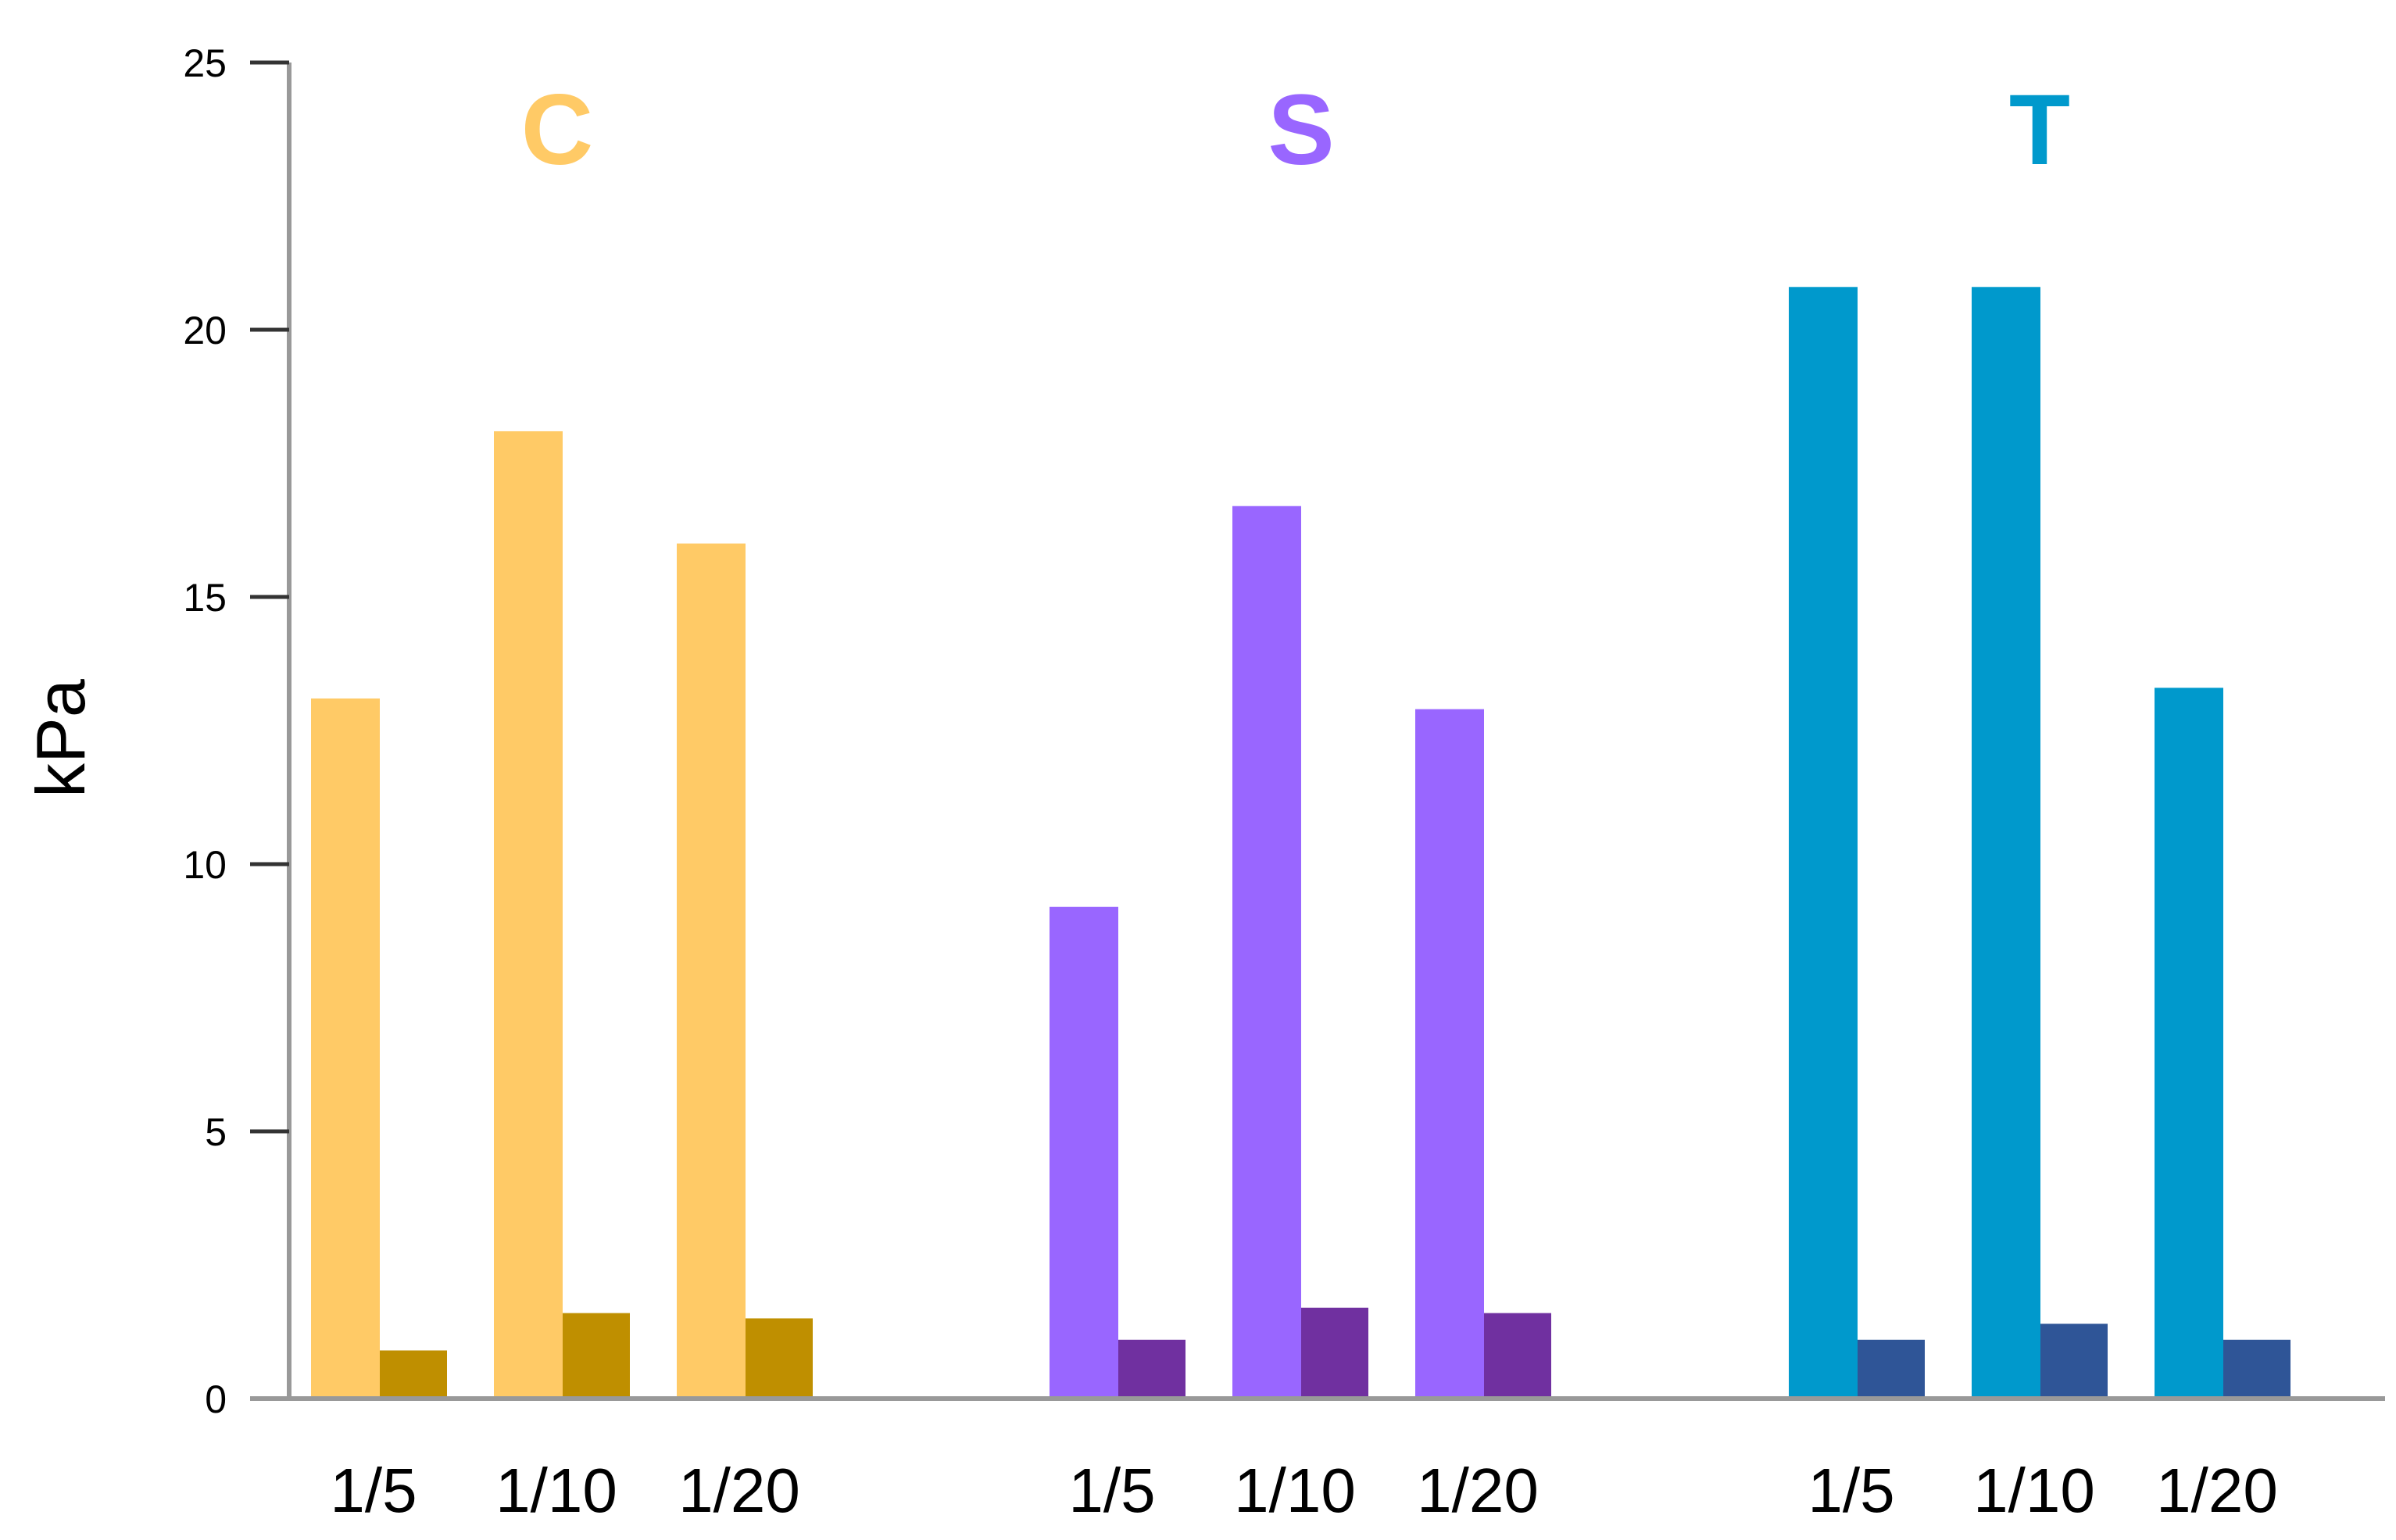 This screenshot has width=2396, height=1540. What do you see at coordinates (205, 330) in the screenshot?
I see `y-tick-label: 20` at bounding box center [205, 330].